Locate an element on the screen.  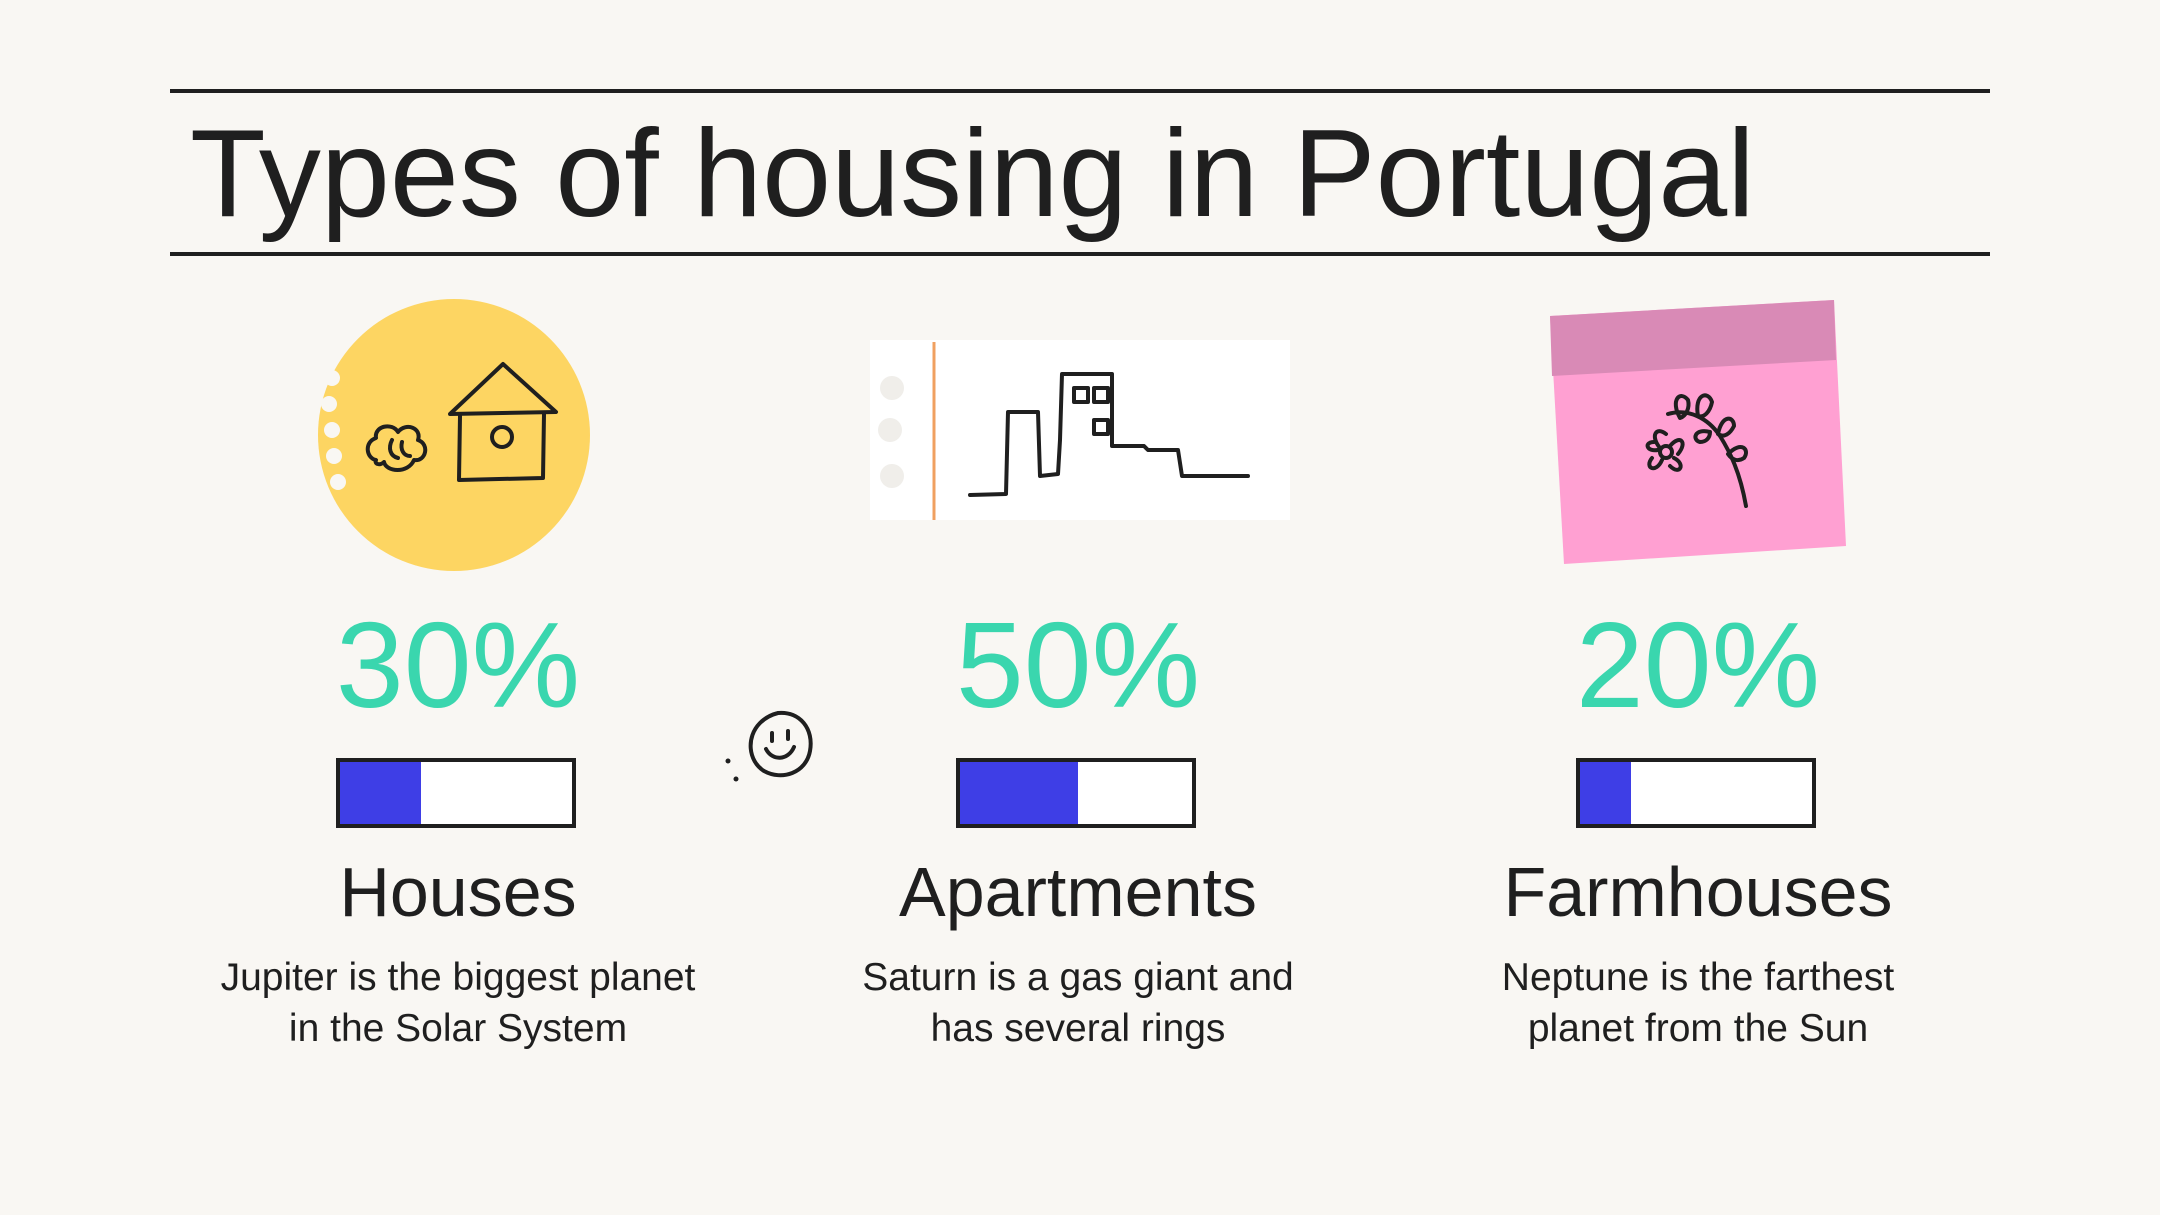
description-line: Neptune is the farthest is located at coordinates (1698, 977).